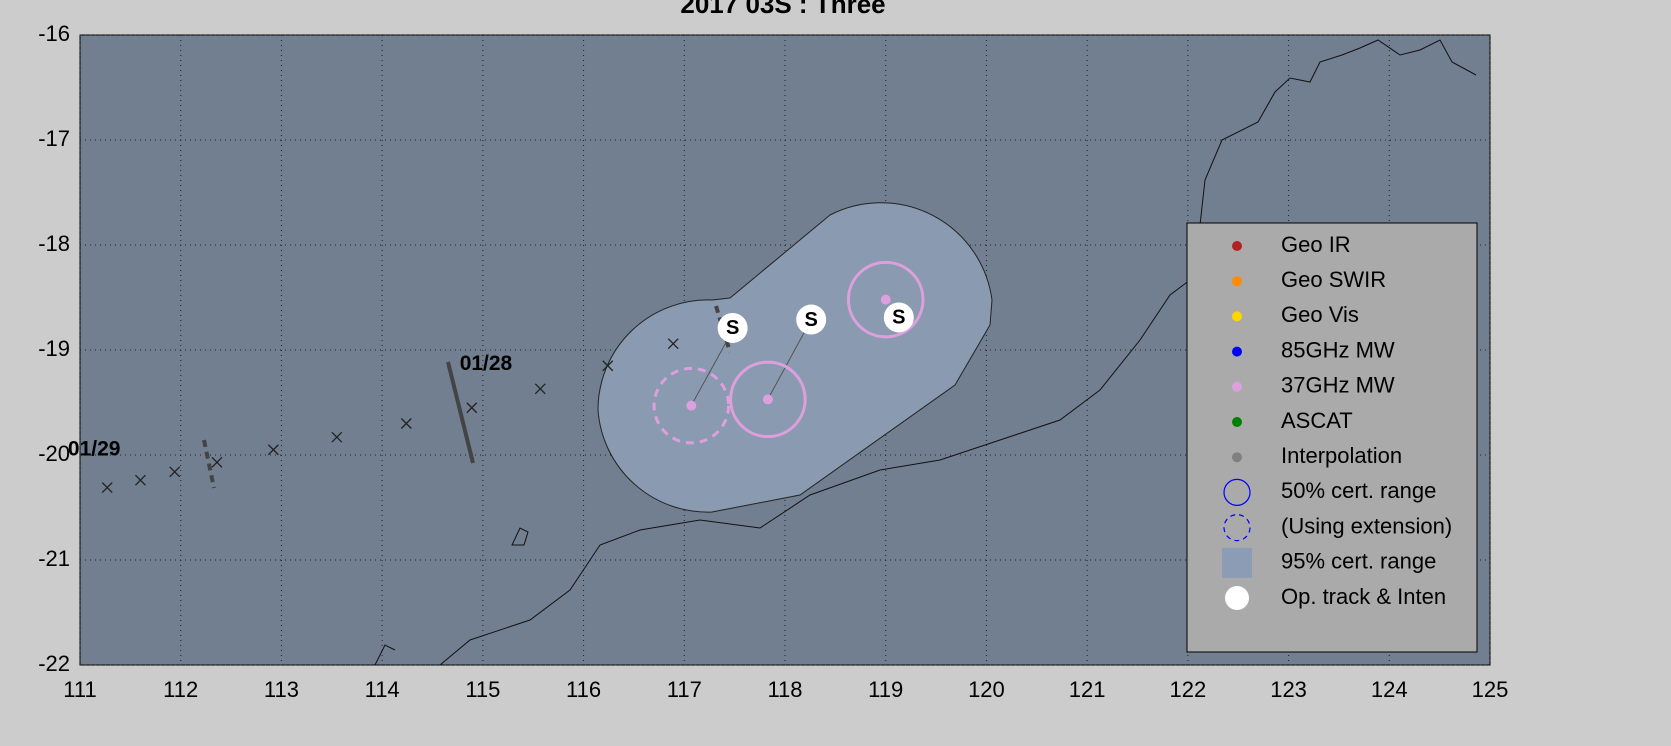 This screenshot has width=1671, height=746. What do you see at coordinates (1317, 420) in the screenshot?
I see `legend-label: ASCAT` at bounding box center [1317, 420].